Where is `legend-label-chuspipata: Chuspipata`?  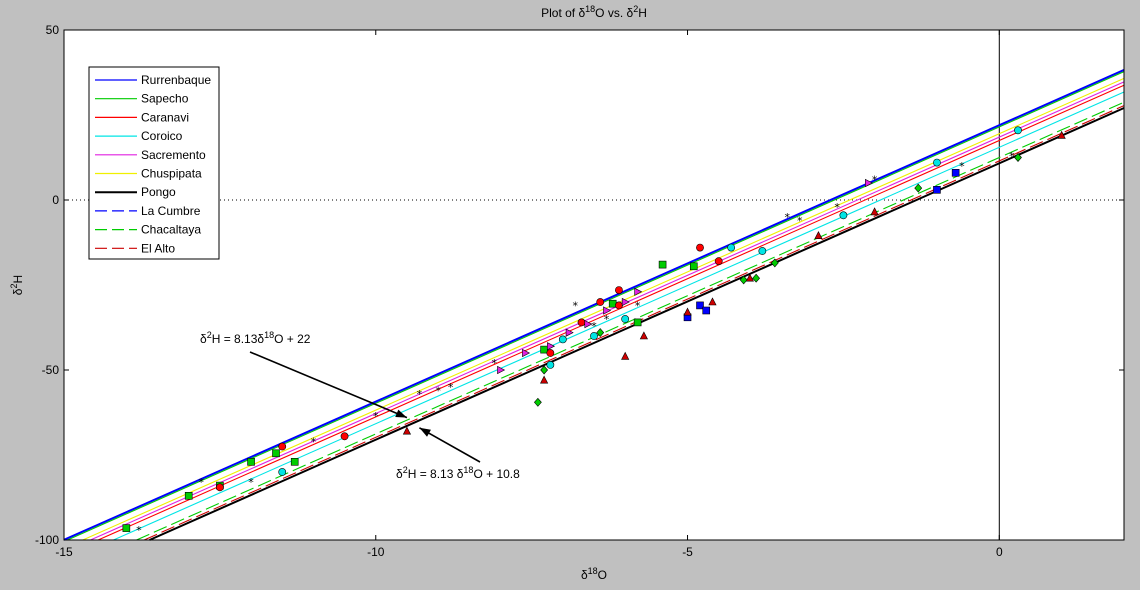 legend-label-chuspipata: Chuspipata is located at coordinates (171, 174).